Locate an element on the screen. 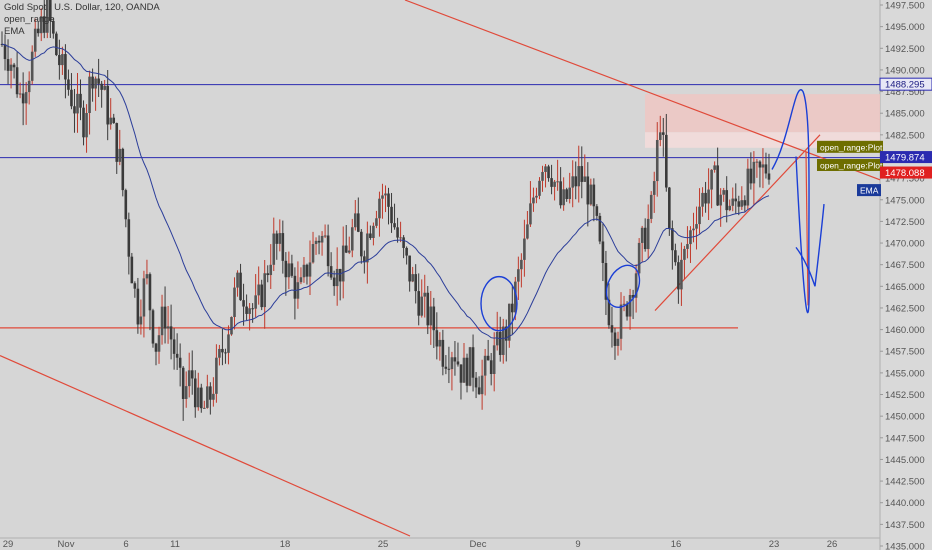 The image size is (932, 550). y-tick-label: 1442.500 is located at coordinates (905, 482).